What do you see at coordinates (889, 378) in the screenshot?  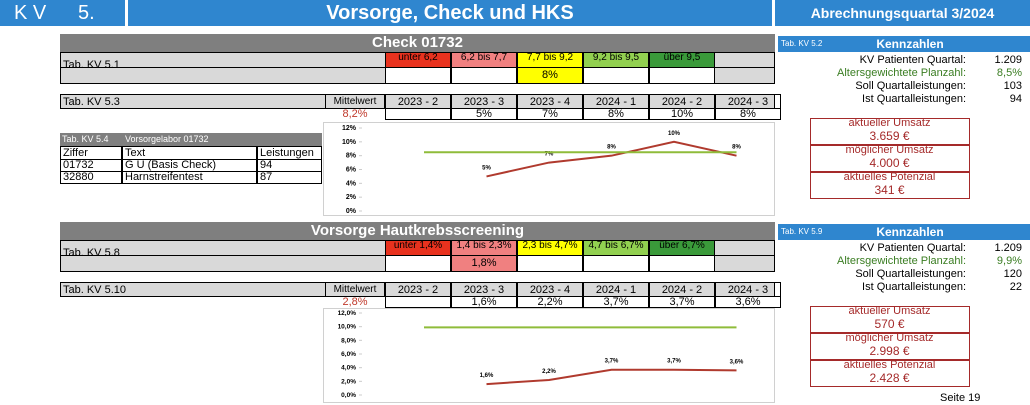 I see `money-value: 2.428 €` at bounding box center [889, 378].